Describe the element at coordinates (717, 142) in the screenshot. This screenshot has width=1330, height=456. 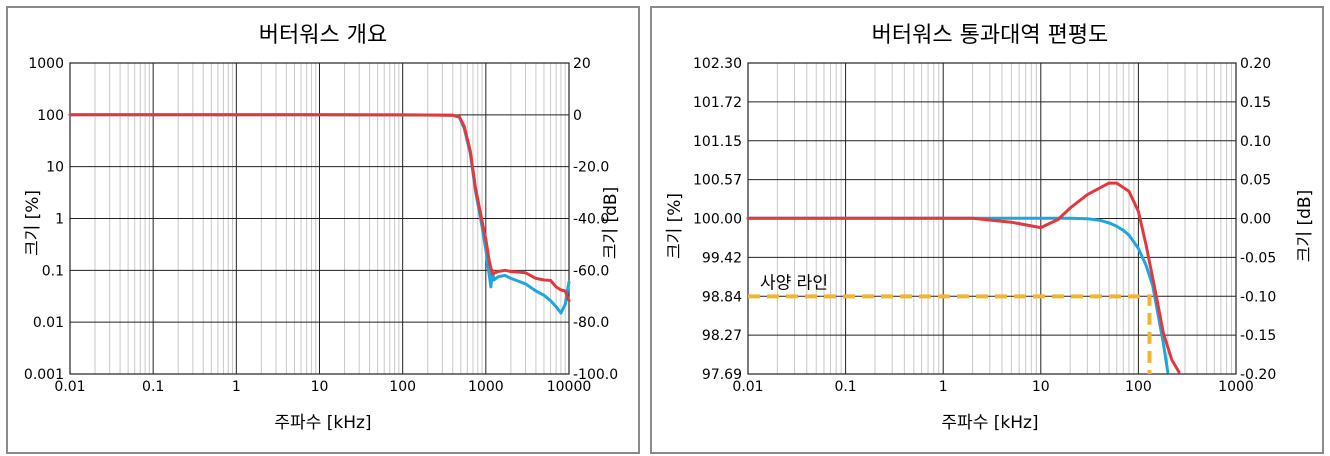
I see `y-tick-label: 101.15` at that location.